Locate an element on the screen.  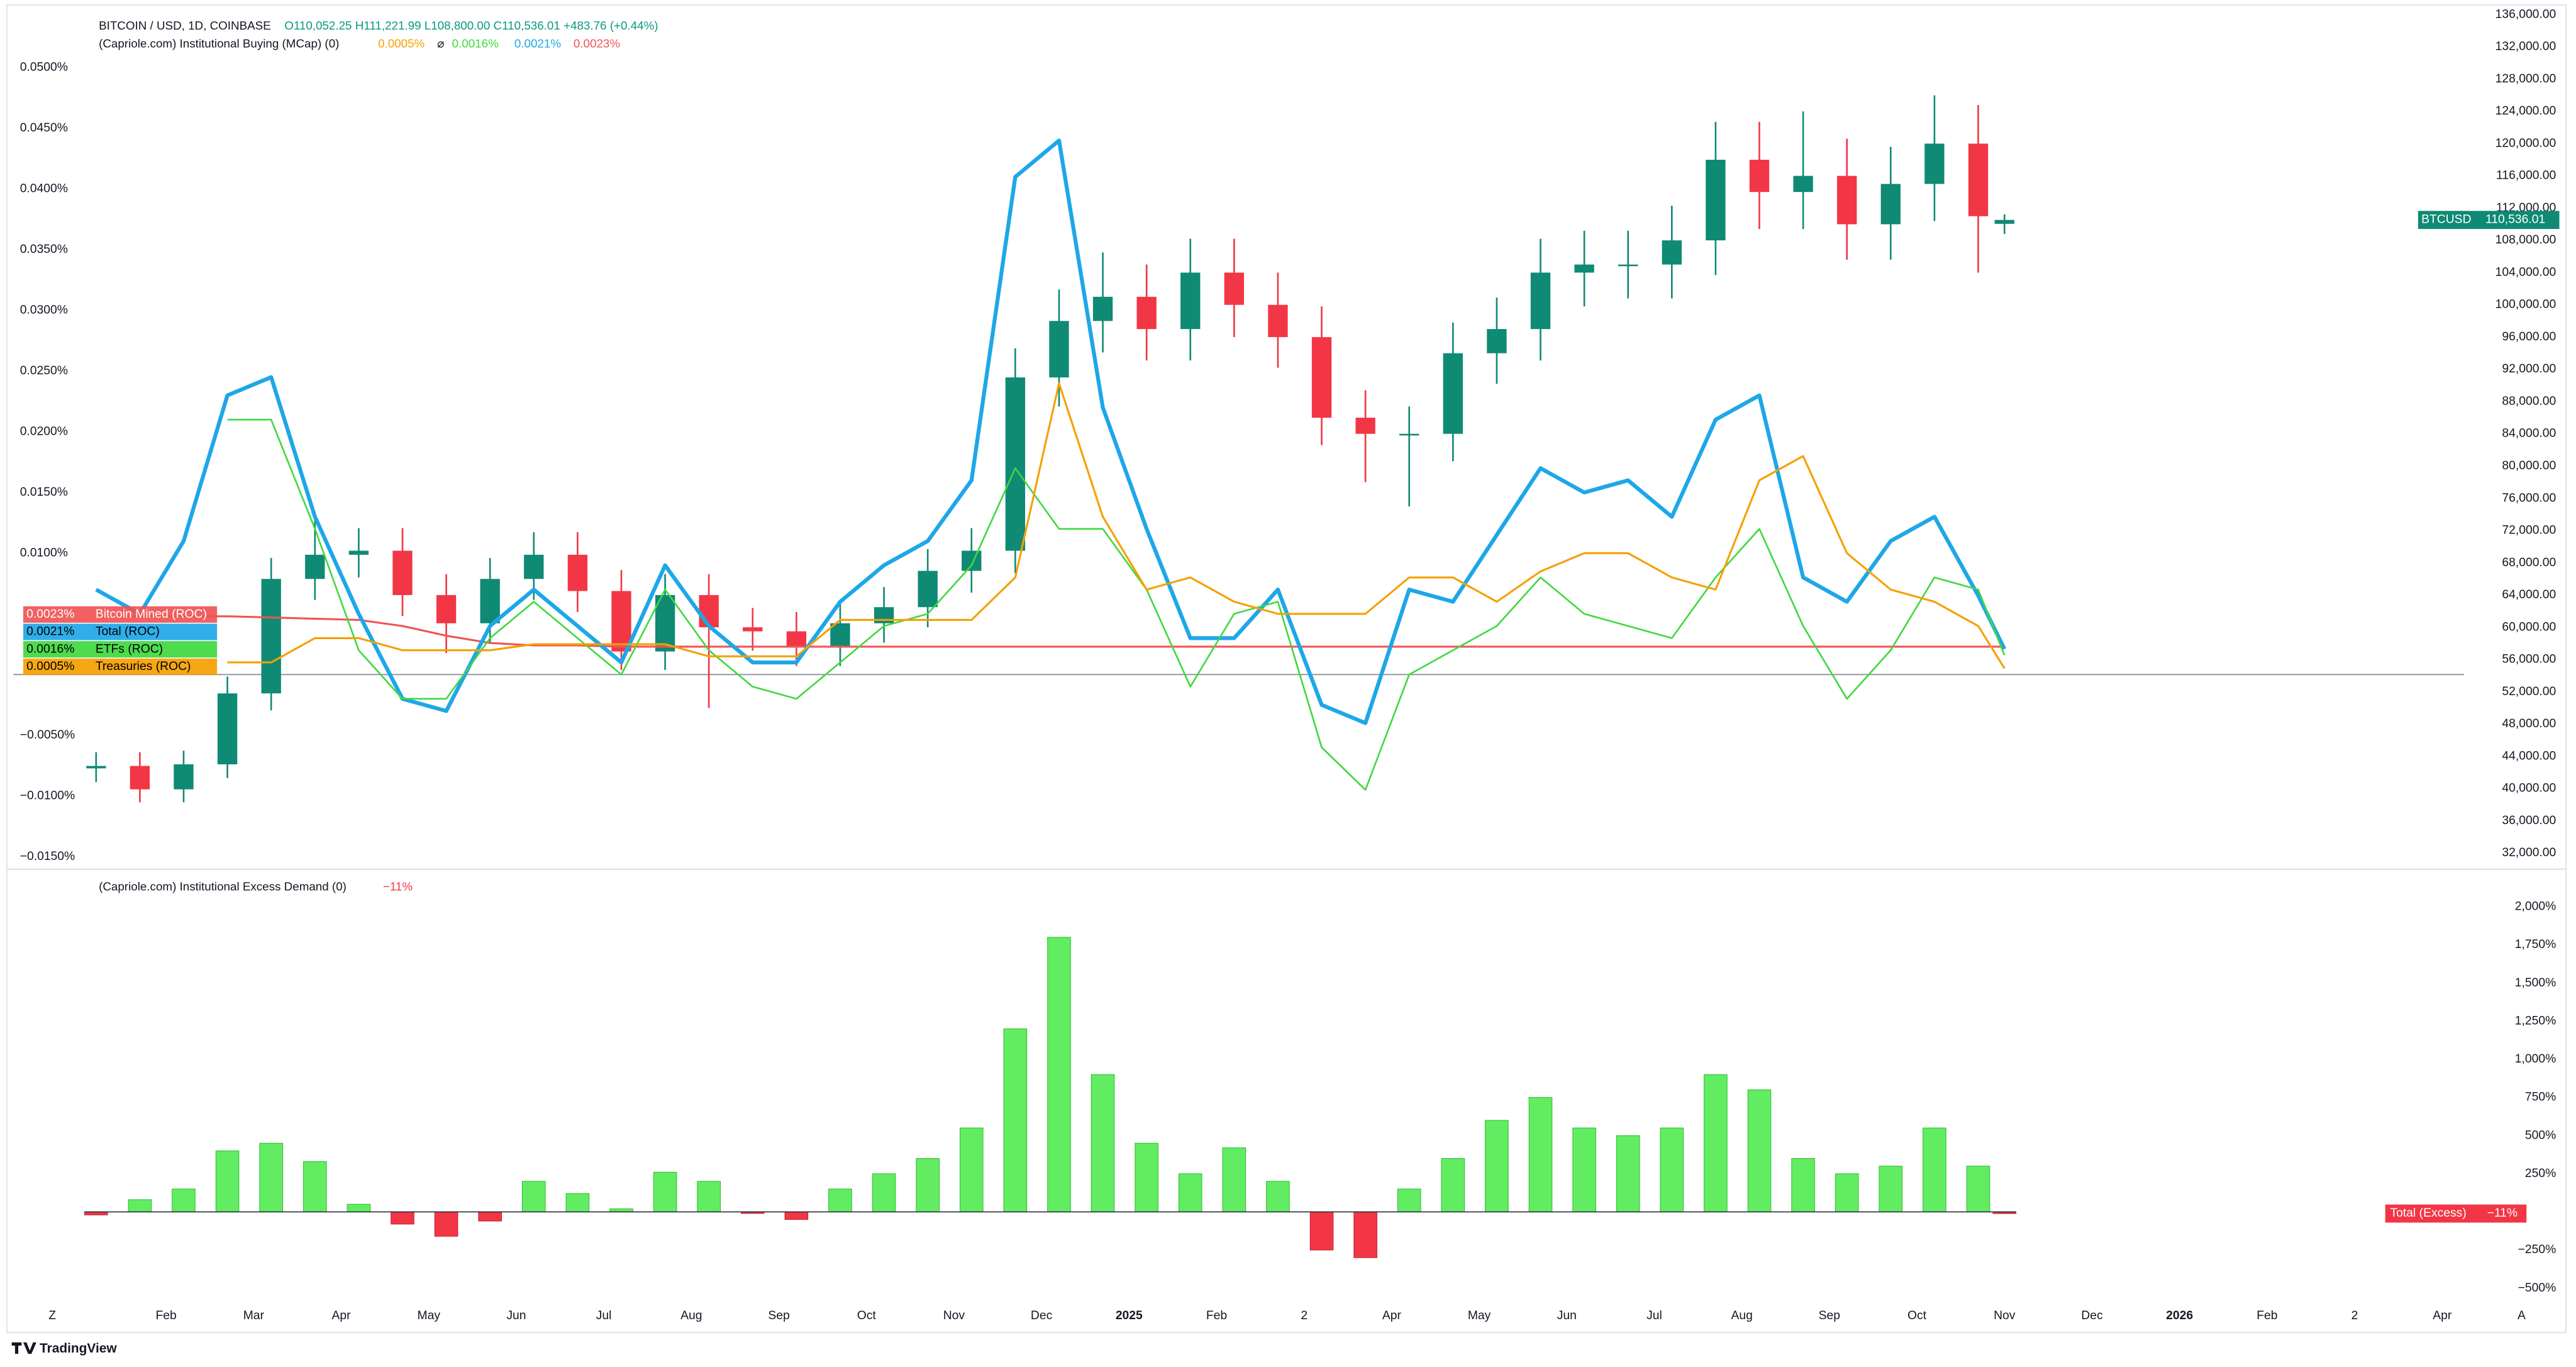
price-tick-label: 68,000.00 is located at coordinates (2529, 562).